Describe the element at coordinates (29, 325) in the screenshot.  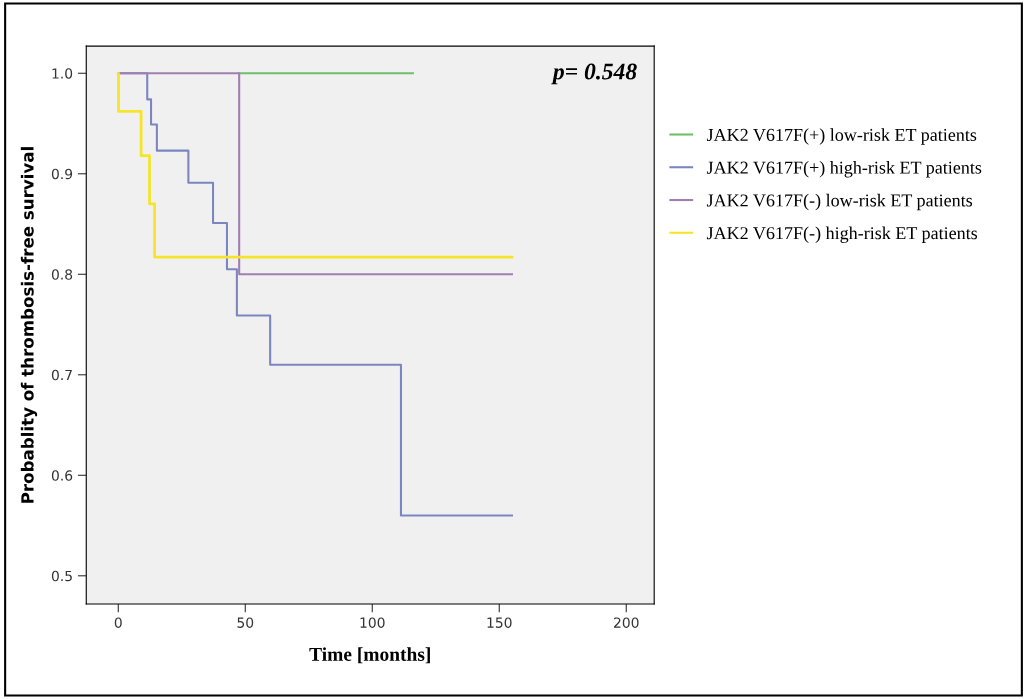
I see `y-axis-title: Probablity of thrombosis-free survival` at that location.